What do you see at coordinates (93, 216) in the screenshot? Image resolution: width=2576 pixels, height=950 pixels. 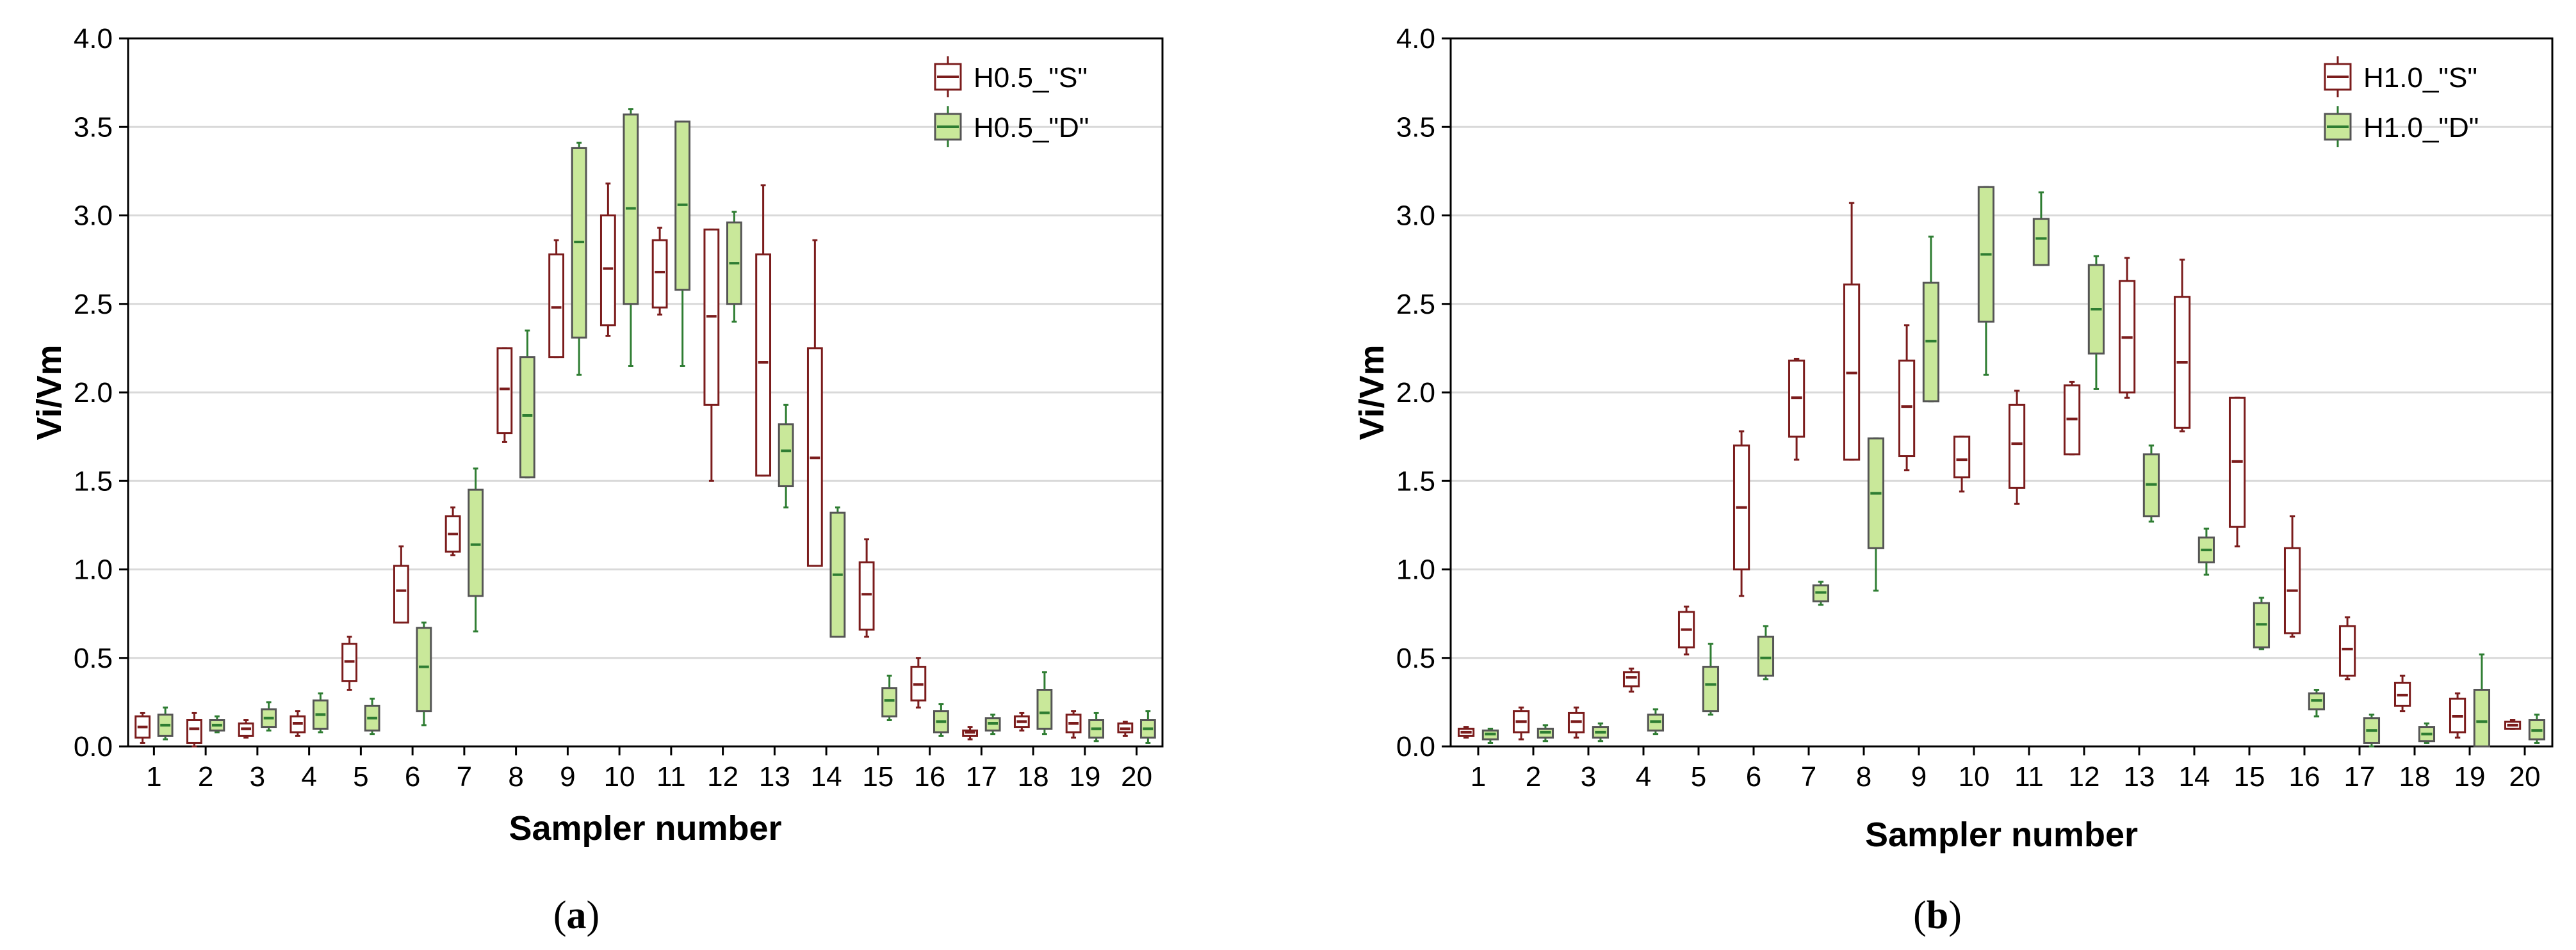 I see `y-tick-label: 3.0` at bounding box center [93, 216].